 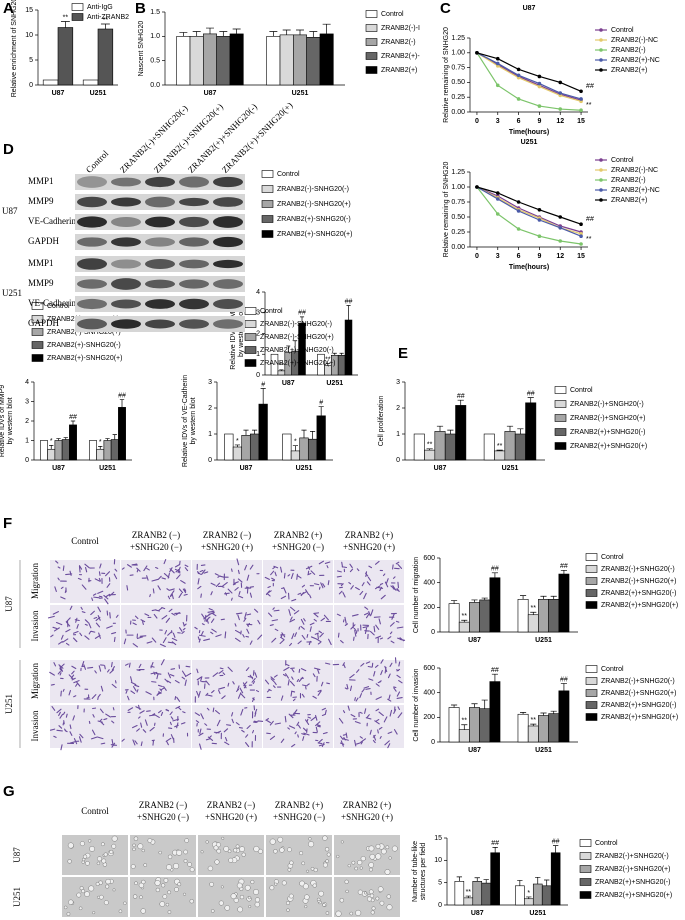 What do you see at coordinates (367, 805) in the screenshot?
I see `column-header: ZRANB2 (+)` at bounding box center [367, 805].